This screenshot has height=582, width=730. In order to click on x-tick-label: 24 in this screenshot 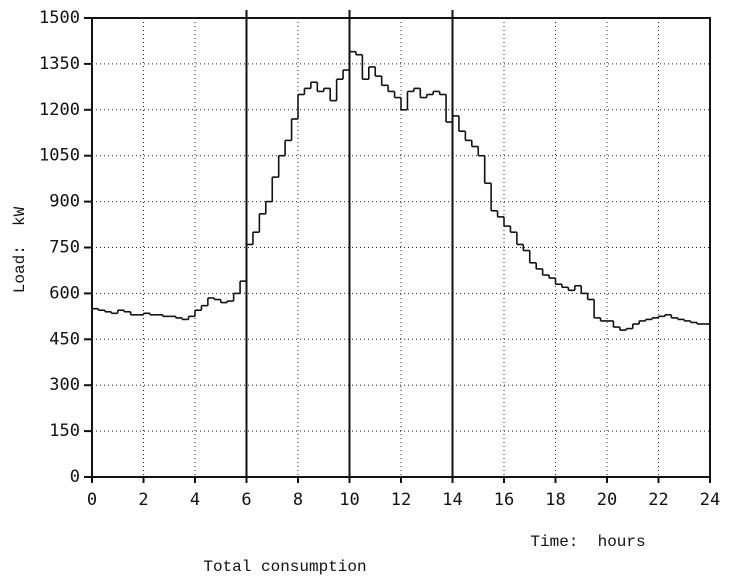, I will do `click(710, 500)`.